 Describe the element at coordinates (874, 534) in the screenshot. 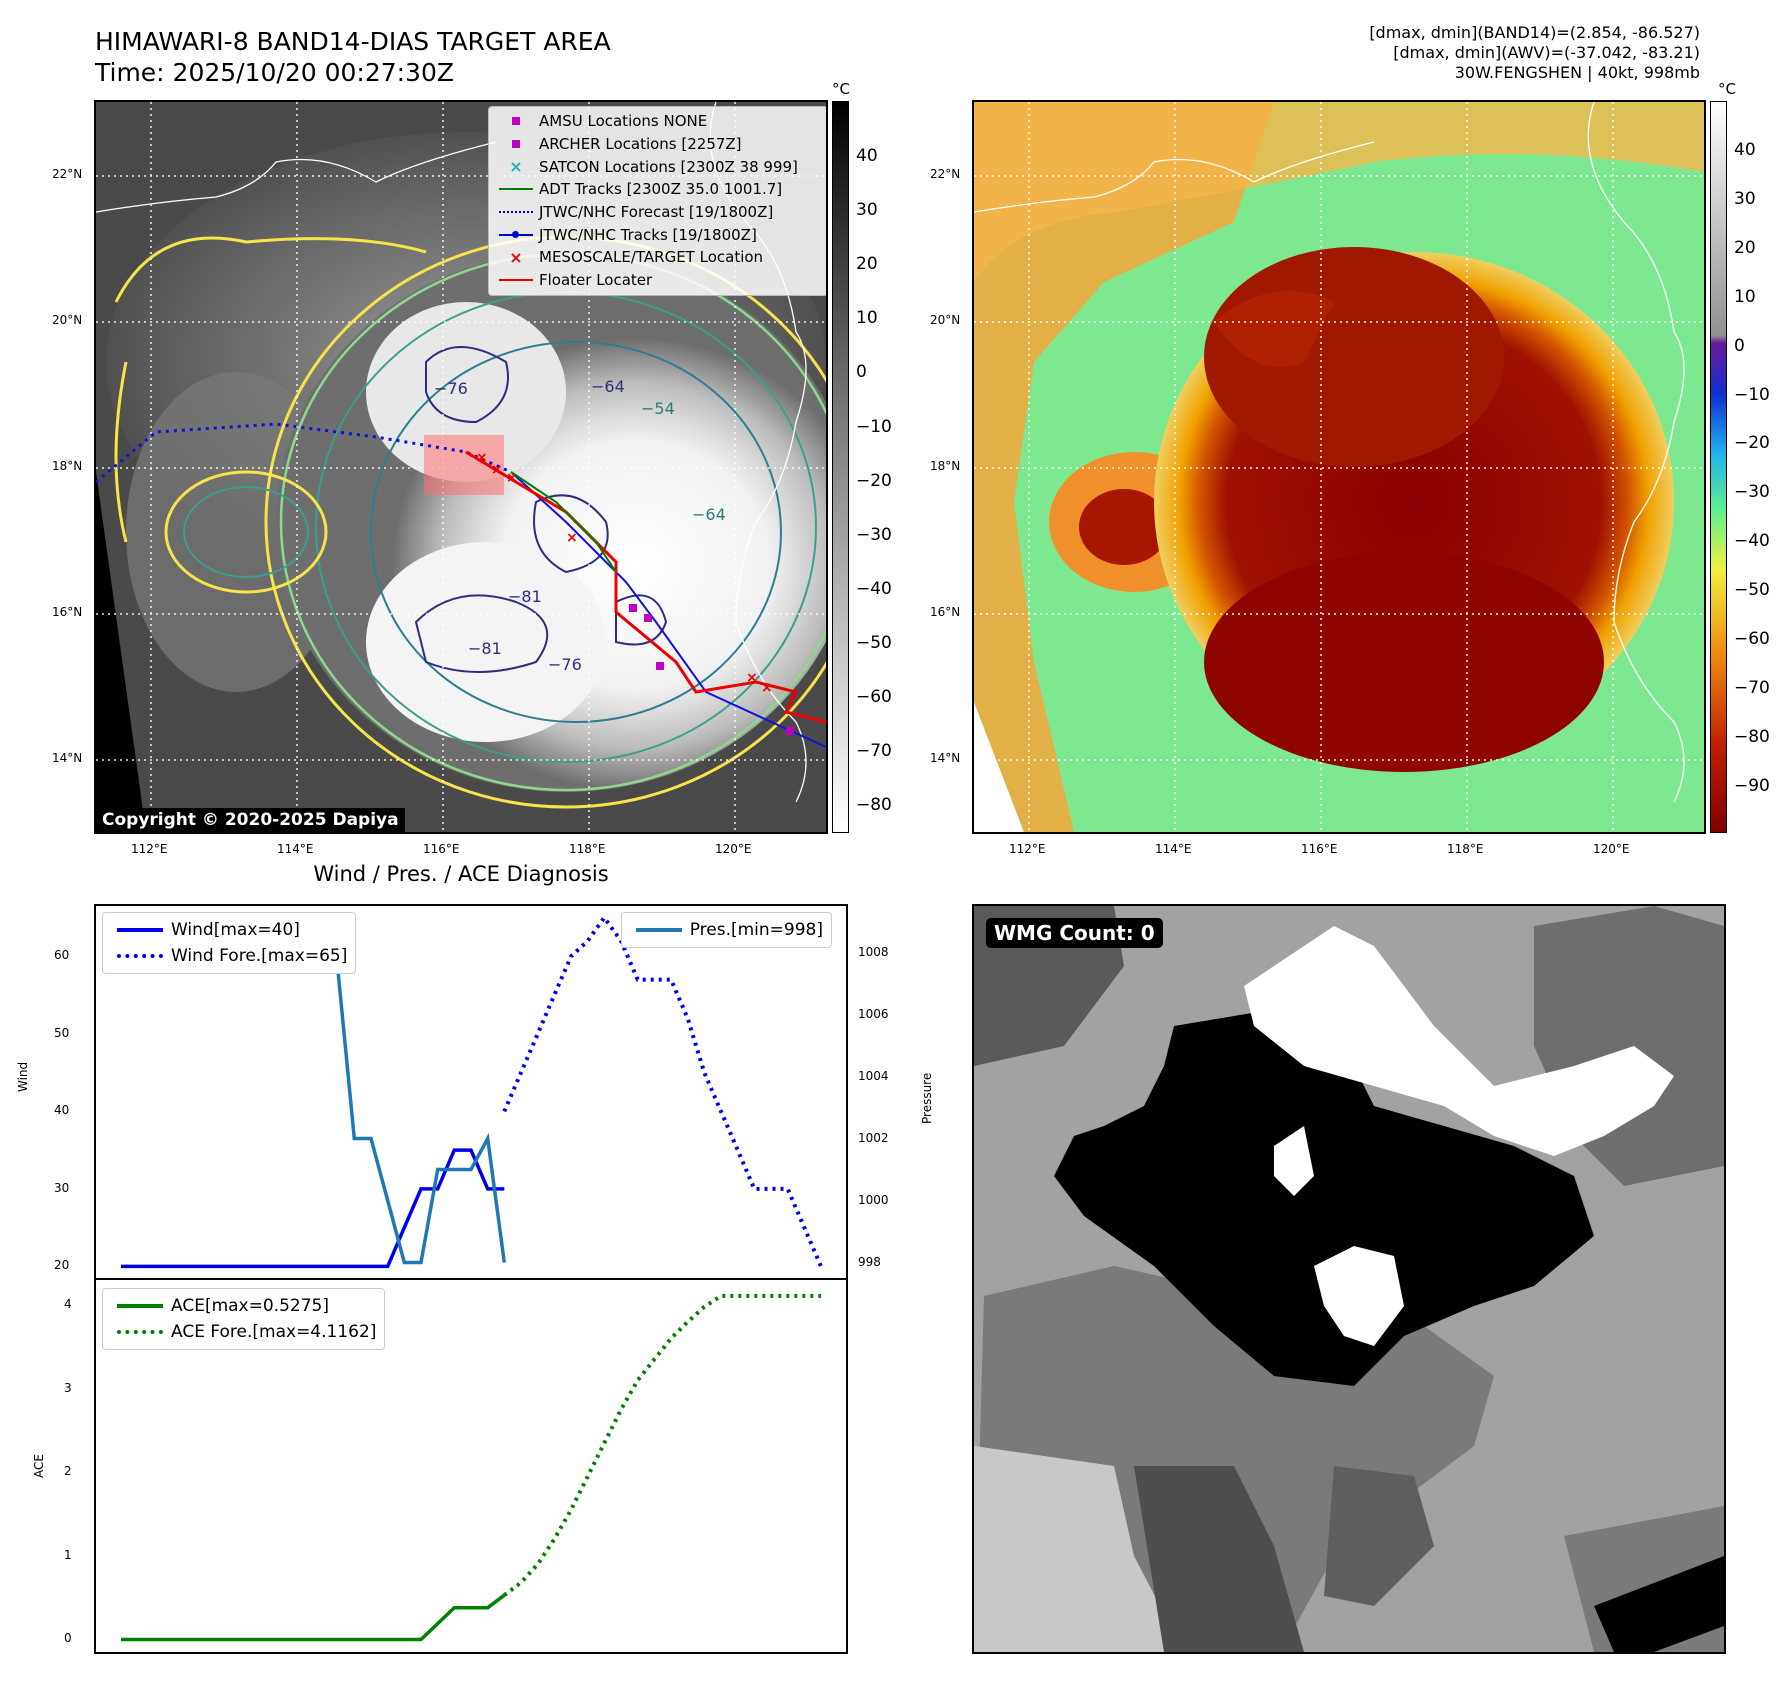

I see `ir-colorbar-tick: −30` at that location.